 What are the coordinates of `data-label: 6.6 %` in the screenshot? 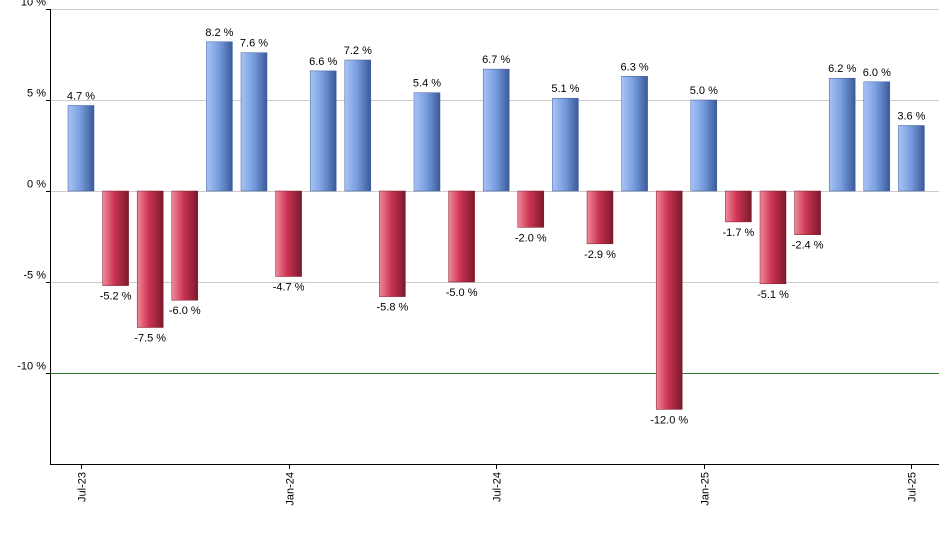 It's located at (323, 62).